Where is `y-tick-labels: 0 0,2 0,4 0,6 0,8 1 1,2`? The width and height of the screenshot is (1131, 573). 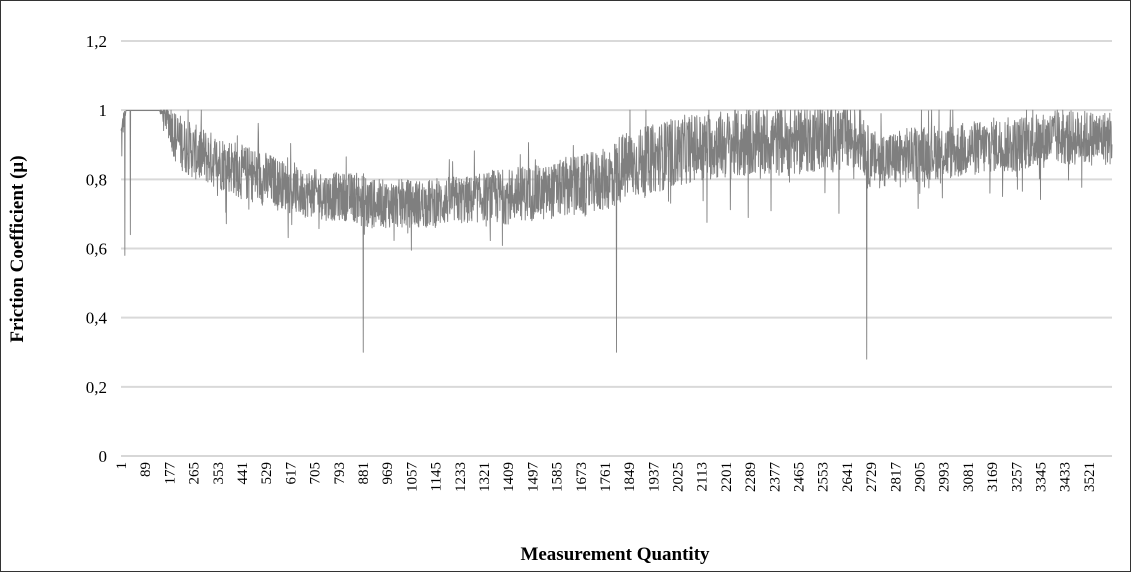 y-tick-labels: 0 0,2 0,4 0,6 0,8 1 1,2 is located at coordinates (97, 249).